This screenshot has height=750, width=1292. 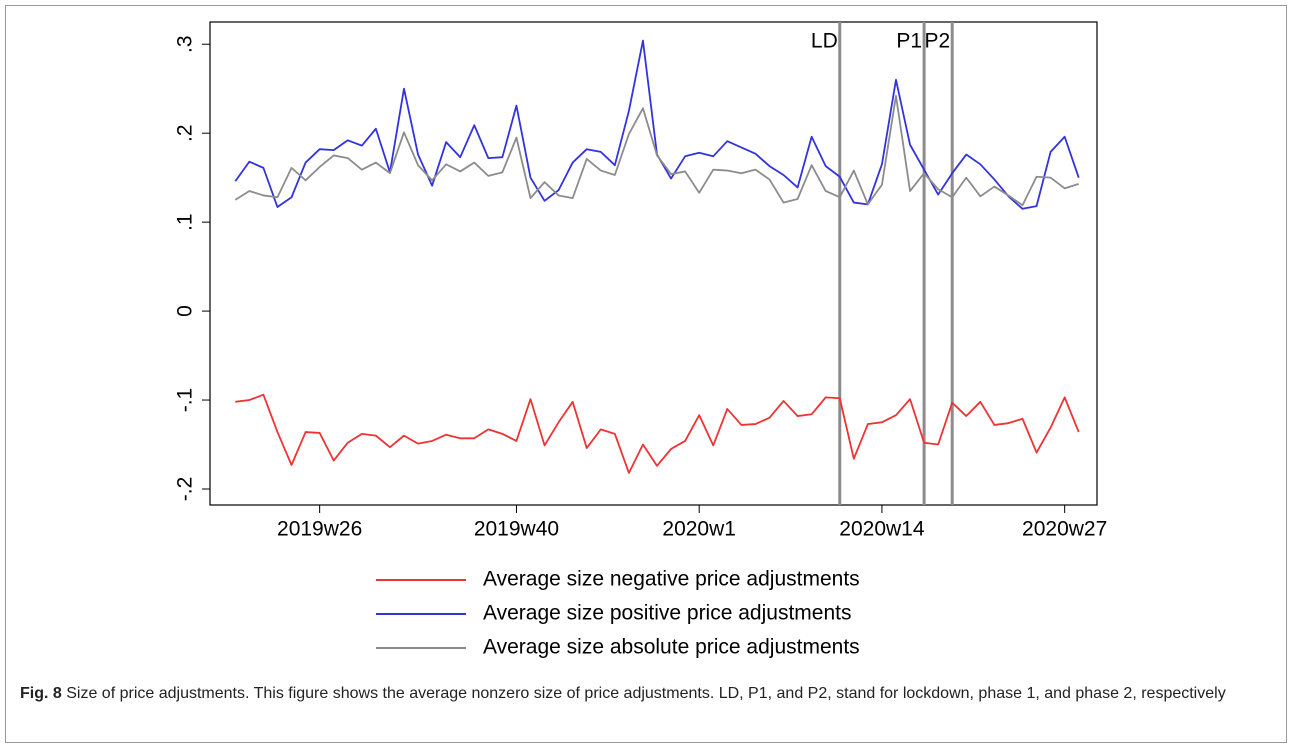 What do you see at coordinates (671, 579) in the screenshot?
I see `legend-label: Average size negative price adjustments` at bounding box center [671, 579].